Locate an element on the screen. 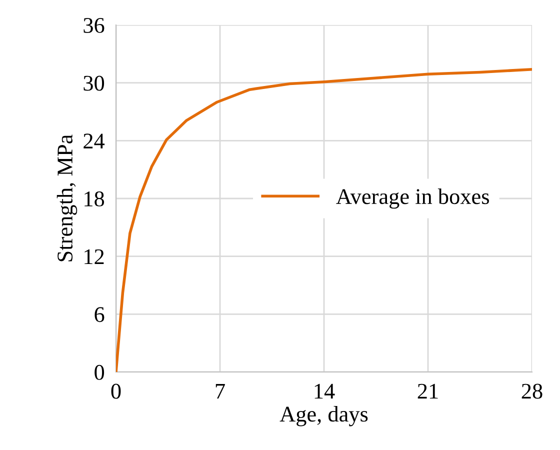 This screenshot has width=560, height=450. x-tick-label: 7 is located at coordinates (220, 391).